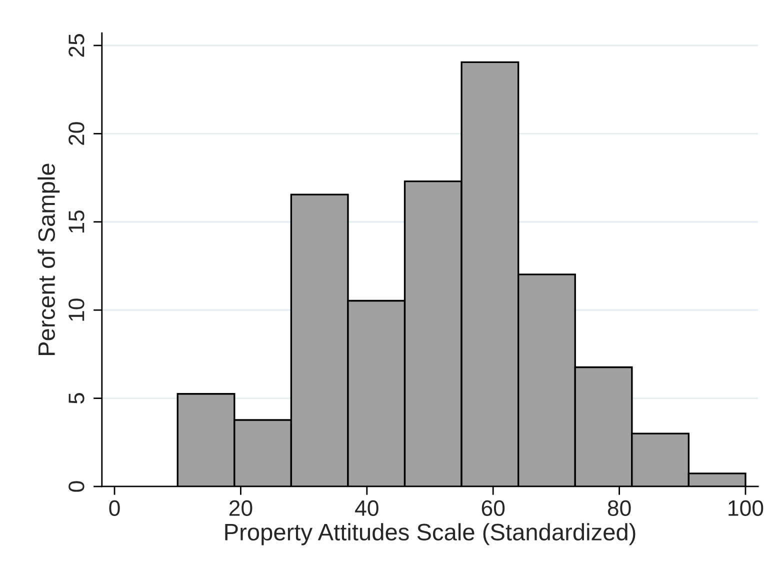 Image resolution: width=772 pixels, height=571 pixels. I want to click on x-axis-title: Property Attitudes Scale (Standardized), so click(430, 534).